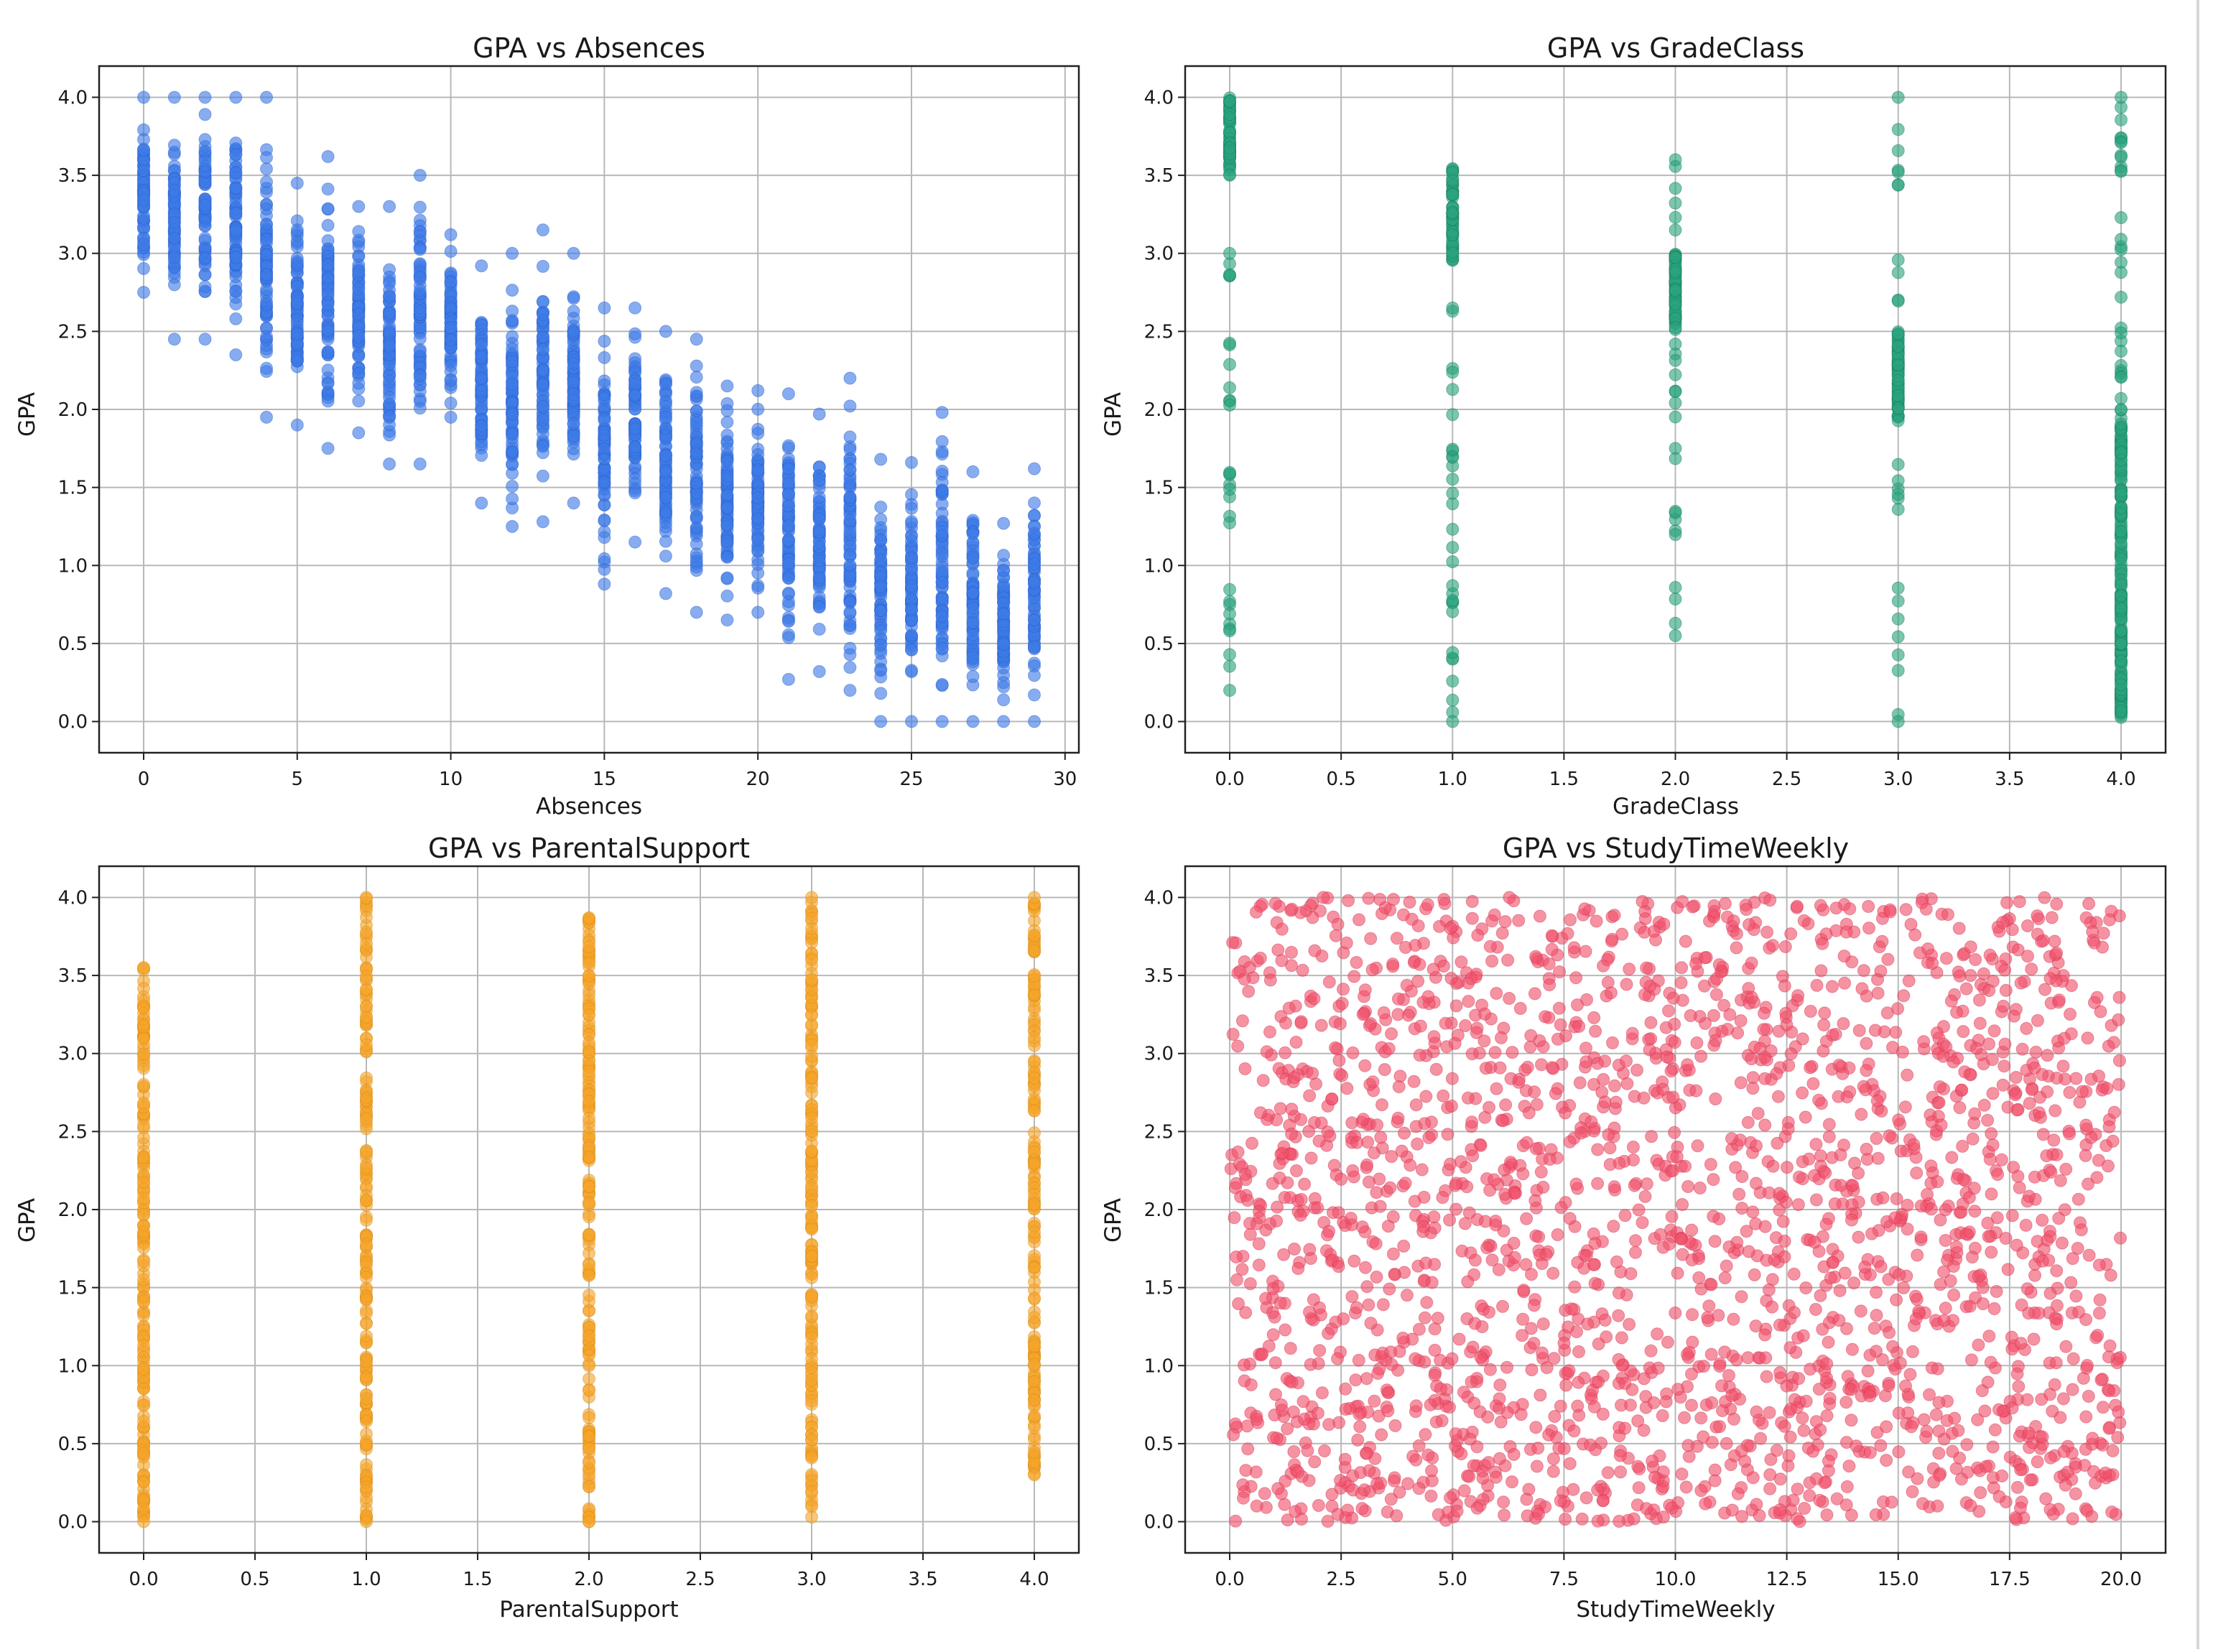 The image size is (2213, 1652). What do you see at coordinates (27, 1220) in the screenshot?
I see `y-axis-label: GPA` at bounding box center [27, 1220].